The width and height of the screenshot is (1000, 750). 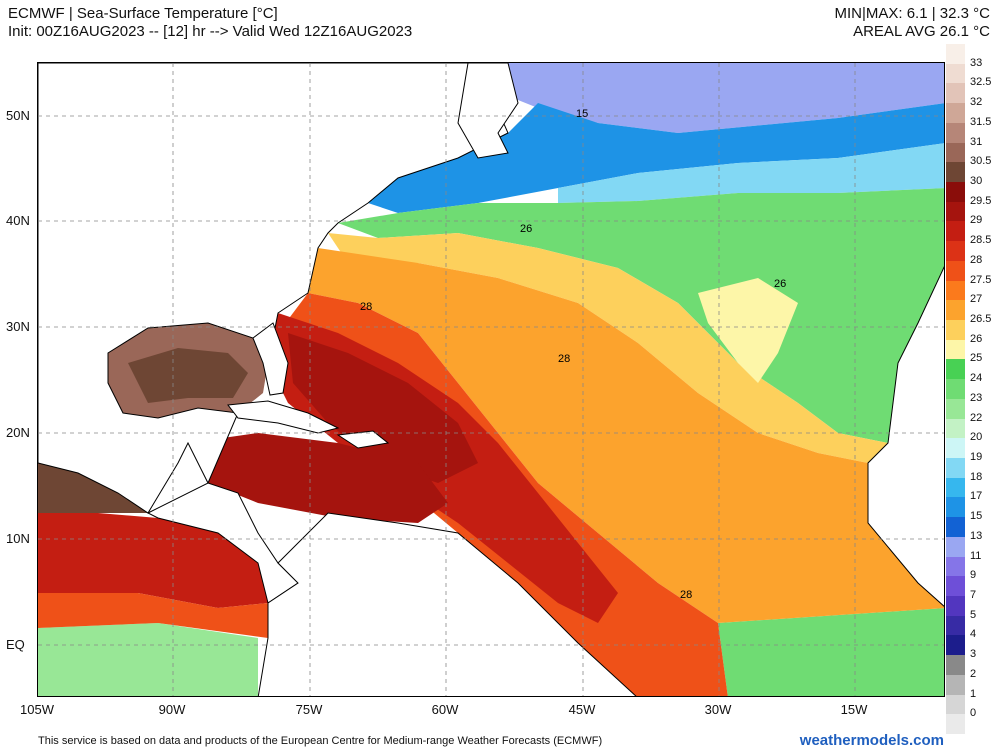 What do you see at coordinates (976, 299) in the screenshot?
I see `colorbar-level-label: 27` at bounding box center [976, 299].